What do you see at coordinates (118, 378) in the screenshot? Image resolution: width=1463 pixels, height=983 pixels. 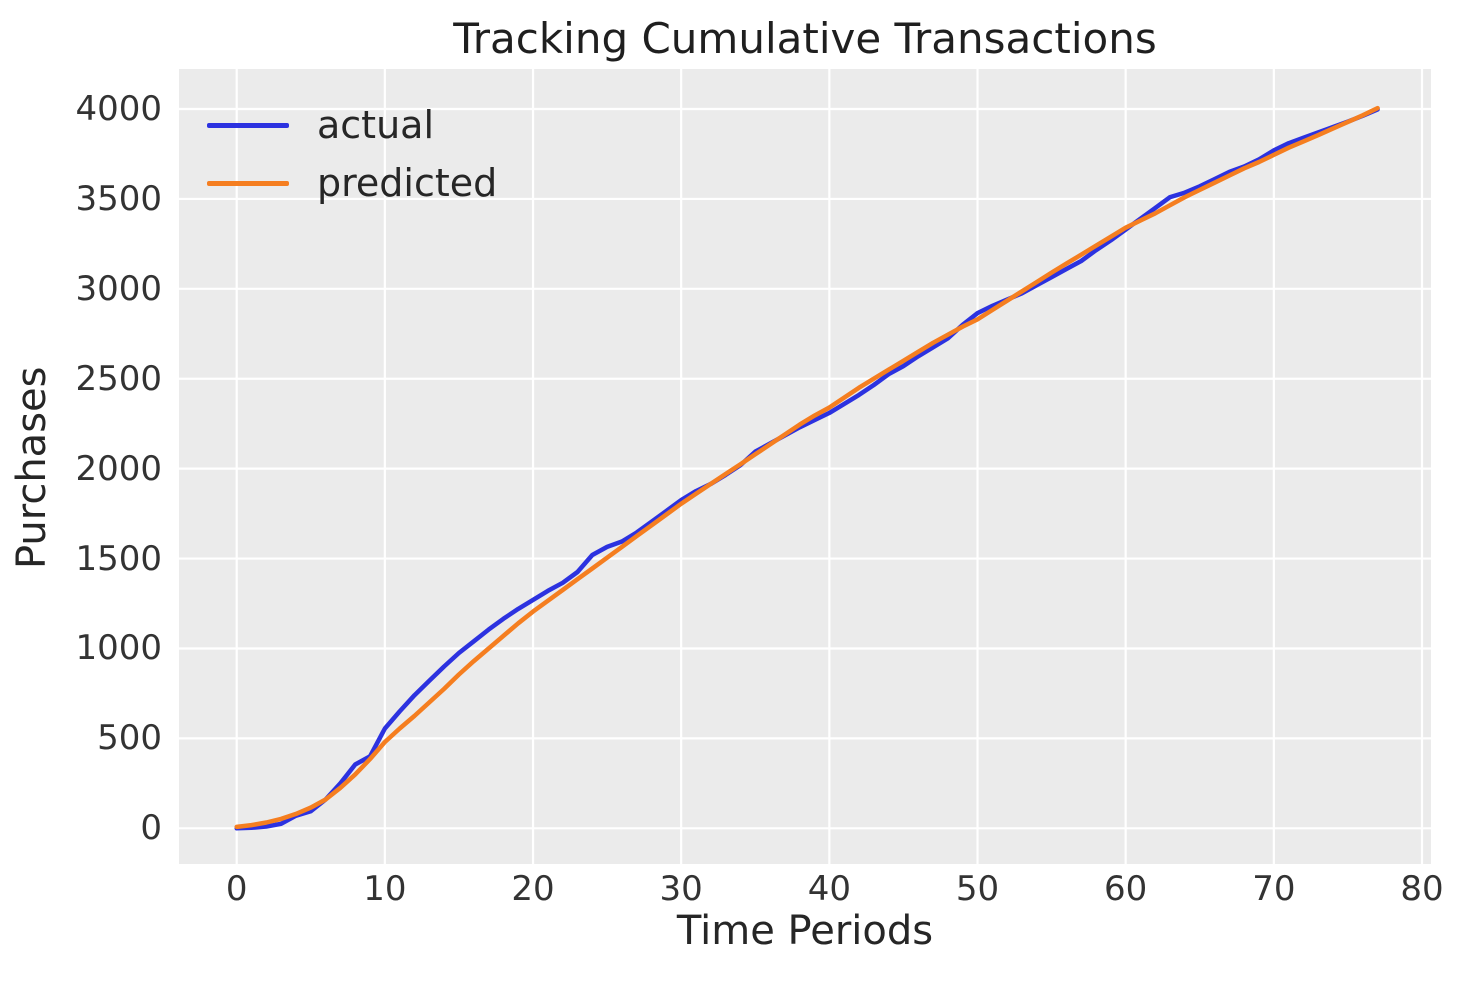 I see `y-tick-label-2500: 2500` at bounding box center [118, 378].